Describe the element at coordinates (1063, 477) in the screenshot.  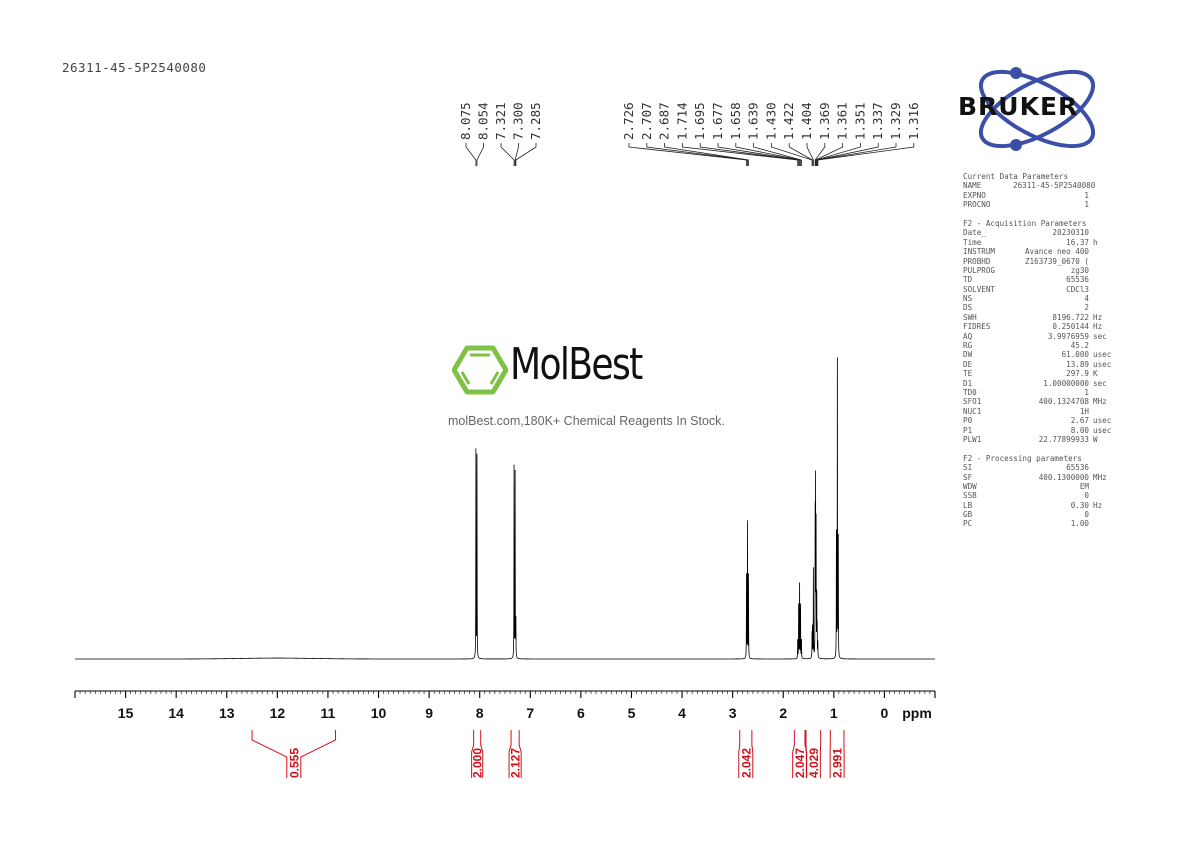
I see `param-value: 400.1300000` at that location.